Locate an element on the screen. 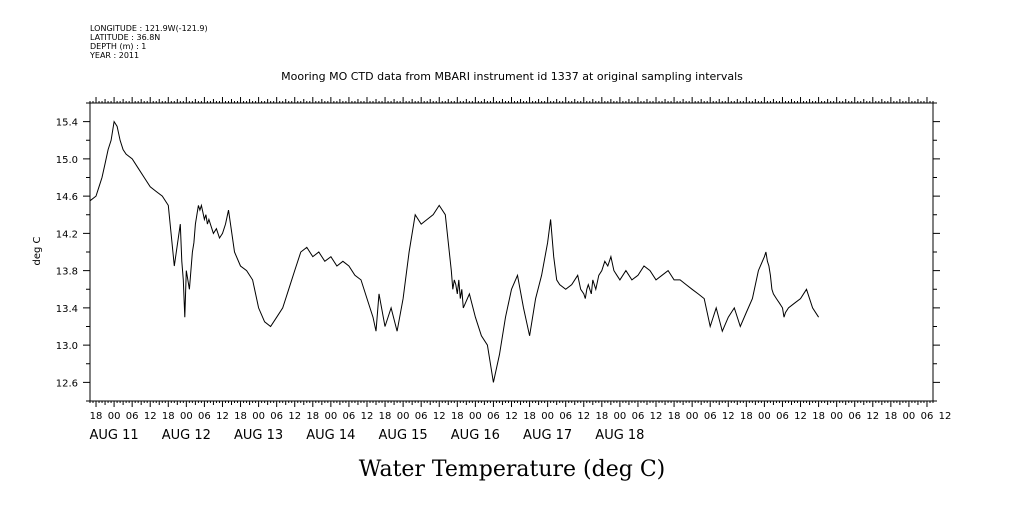  chart-title: Water Temperature (deg C) is located at coordinates (512, 469).